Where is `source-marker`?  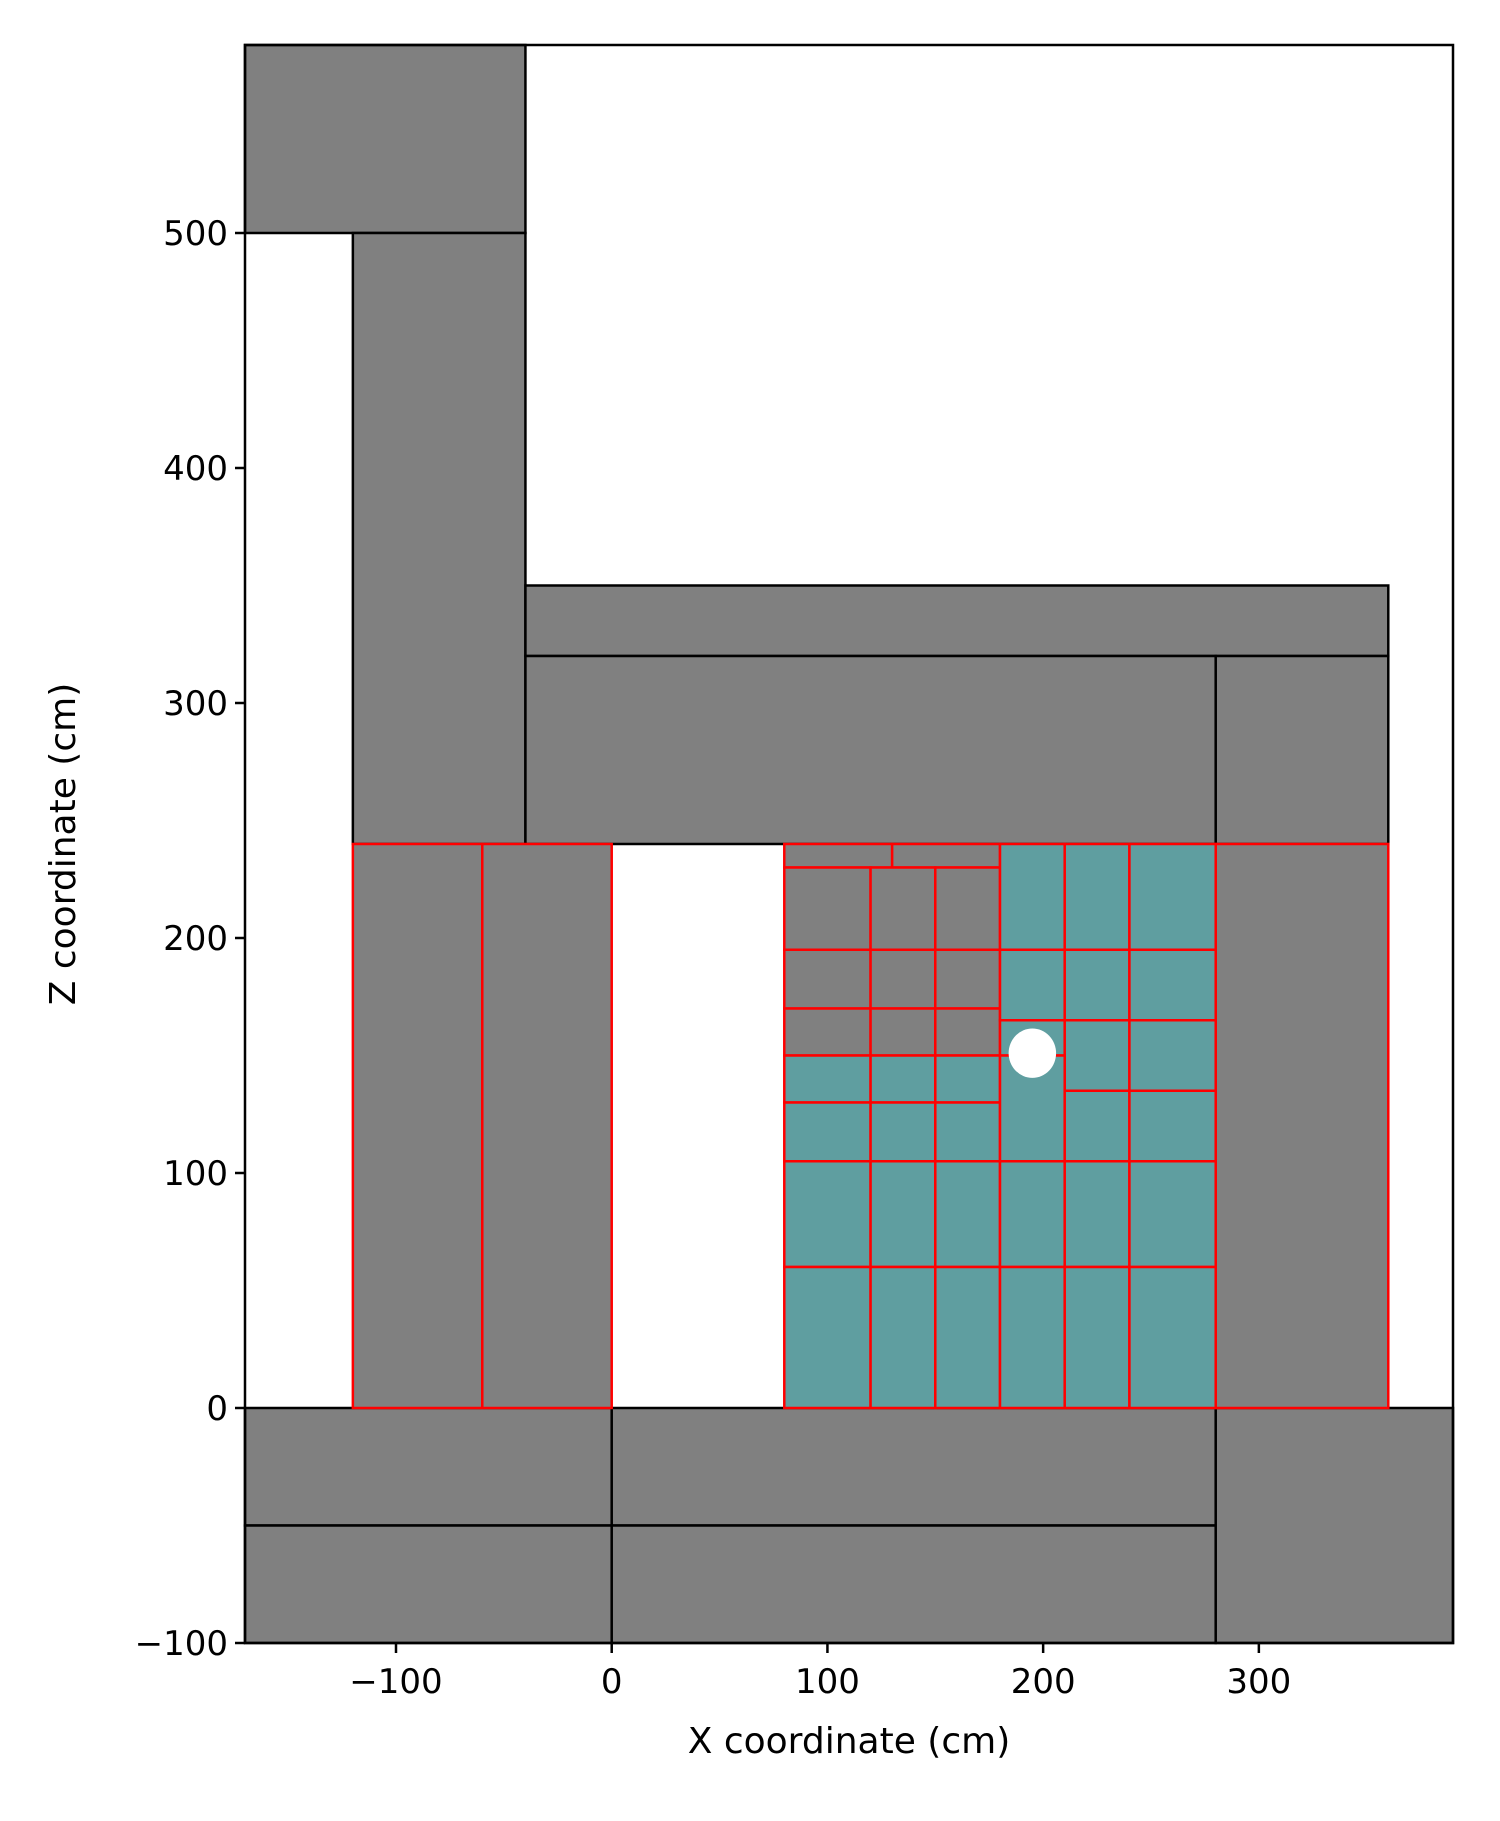
source-marker is located at coordinates (1032, 1053).